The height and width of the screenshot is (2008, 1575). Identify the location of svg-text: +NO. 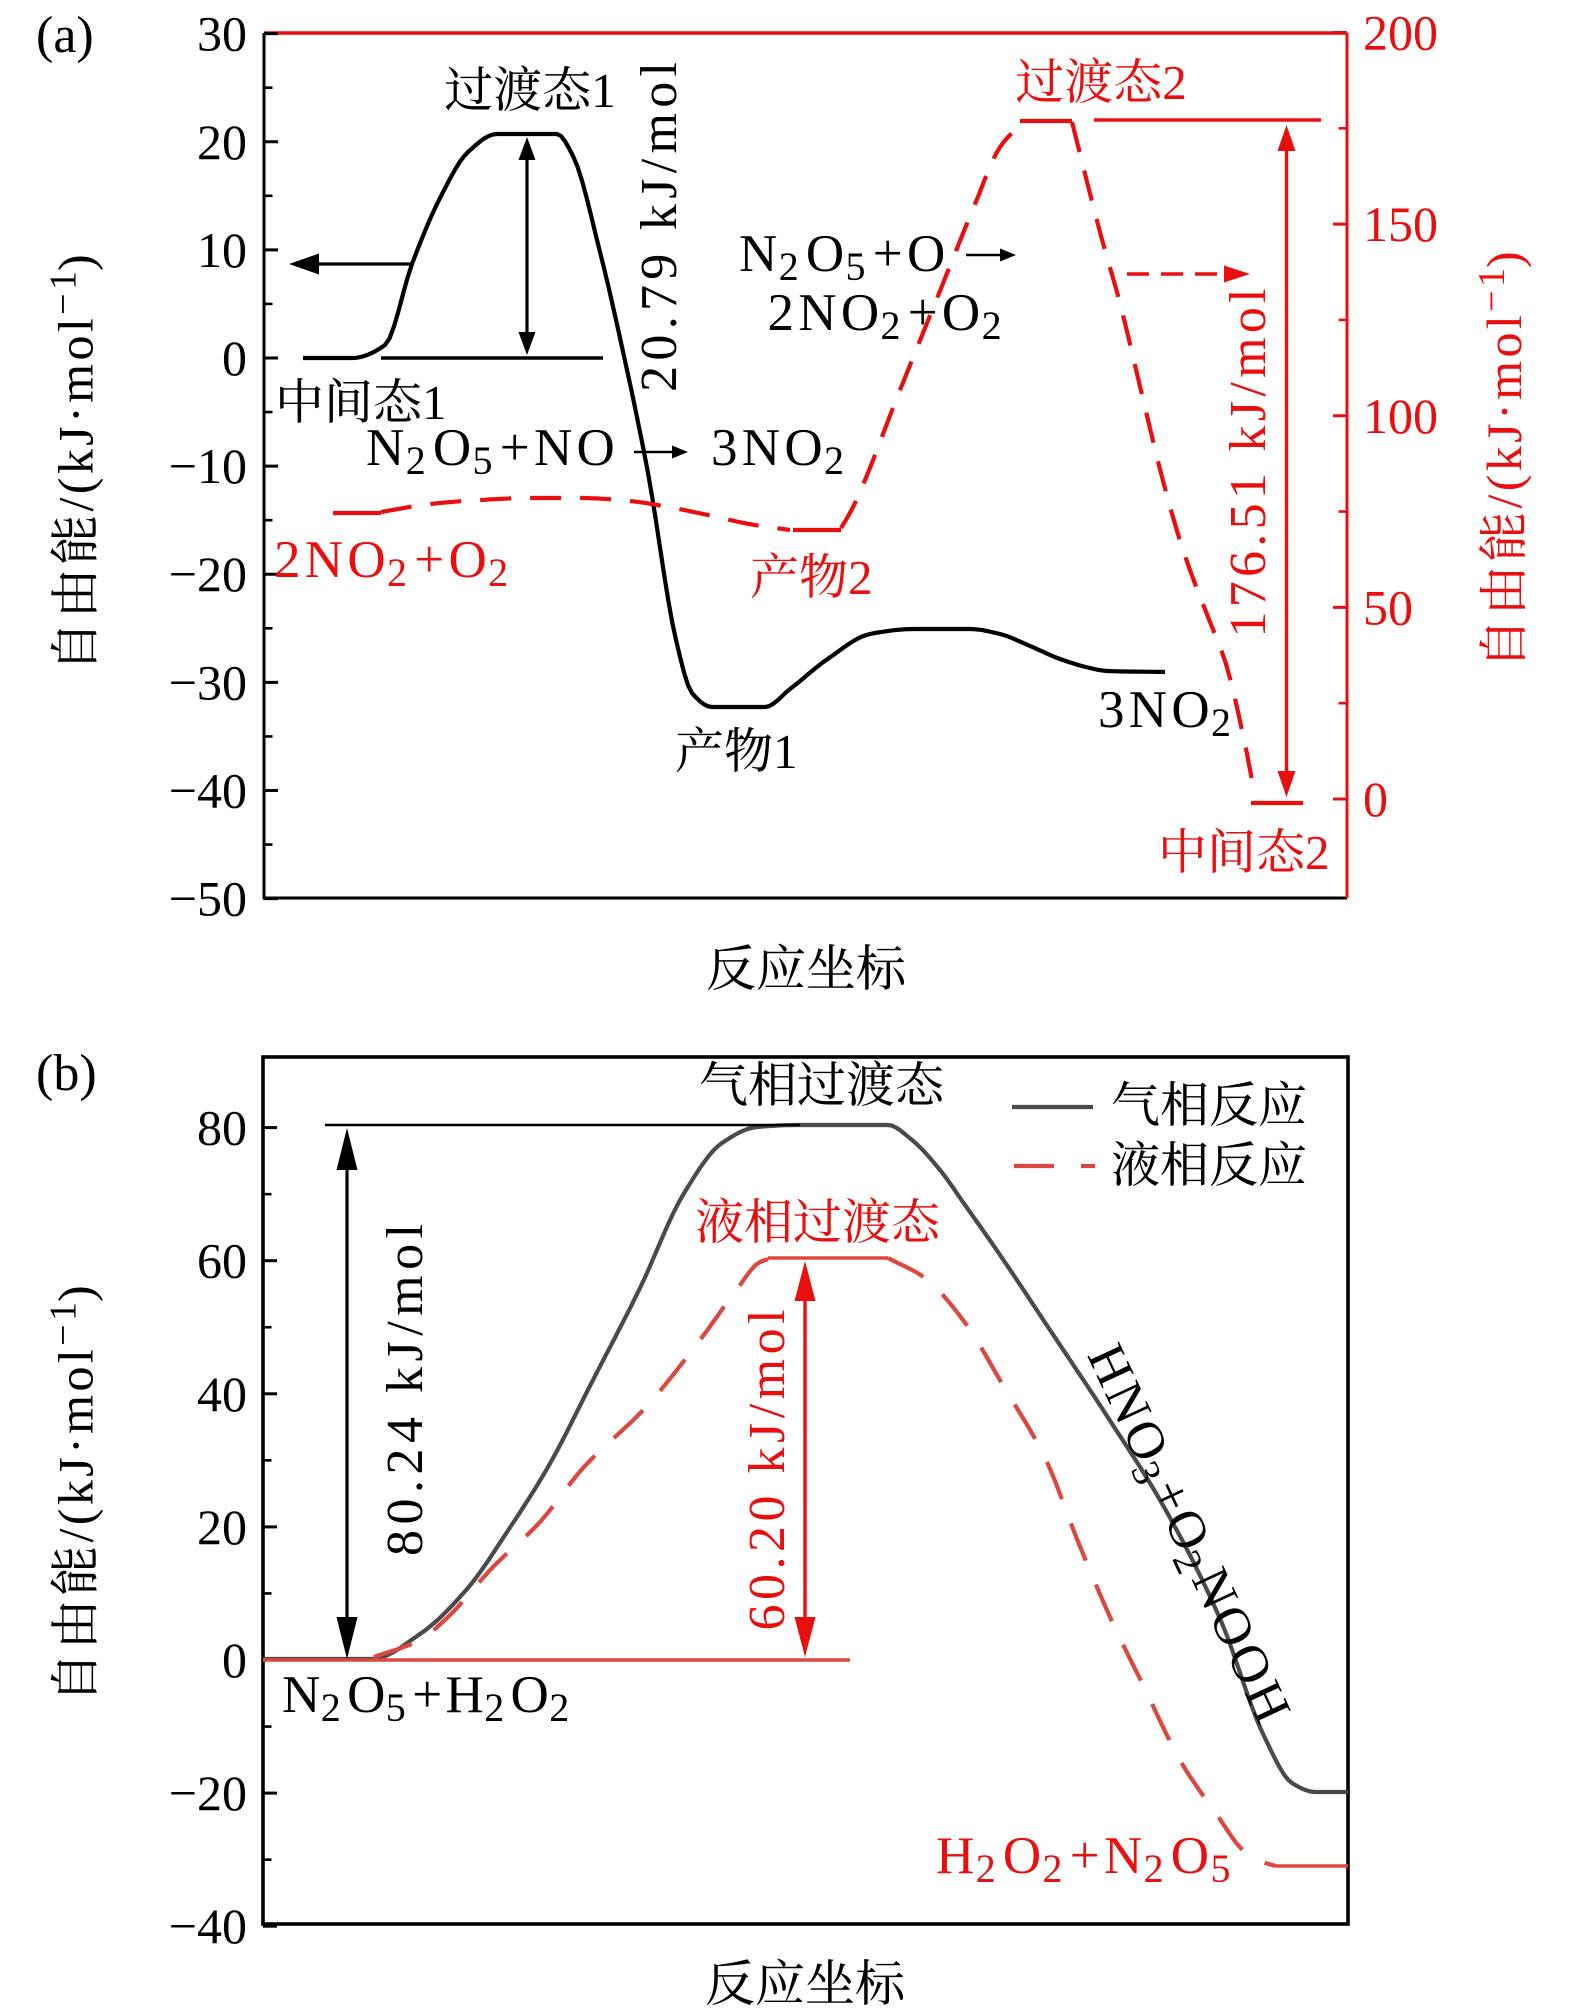
(559, 448).